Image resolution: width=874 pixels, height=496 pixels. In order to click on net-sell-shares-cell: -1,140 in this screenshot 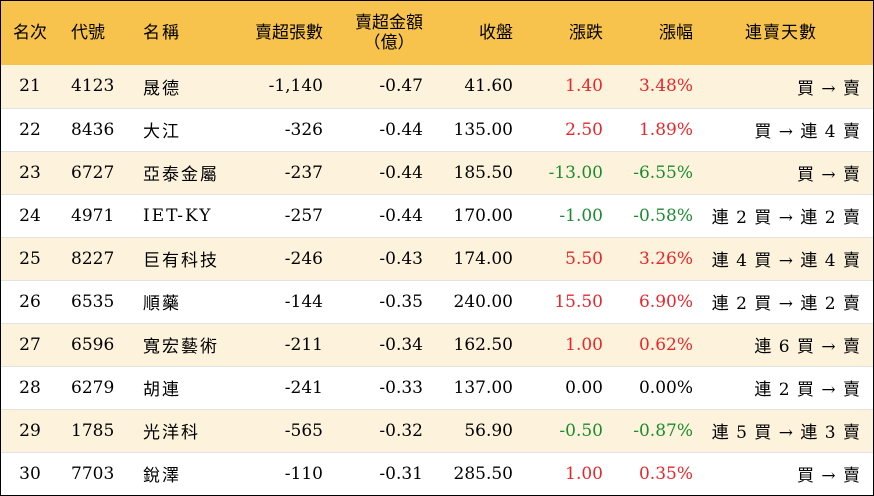, I will do `click(295, 86)`.